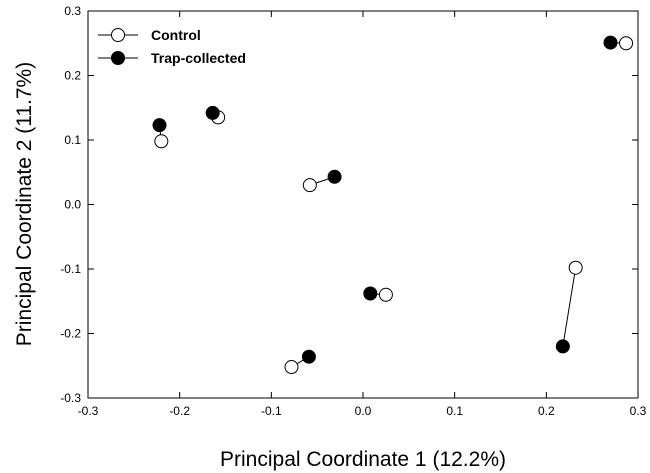  I want to click on pair-connector-line, so click(569, 307).